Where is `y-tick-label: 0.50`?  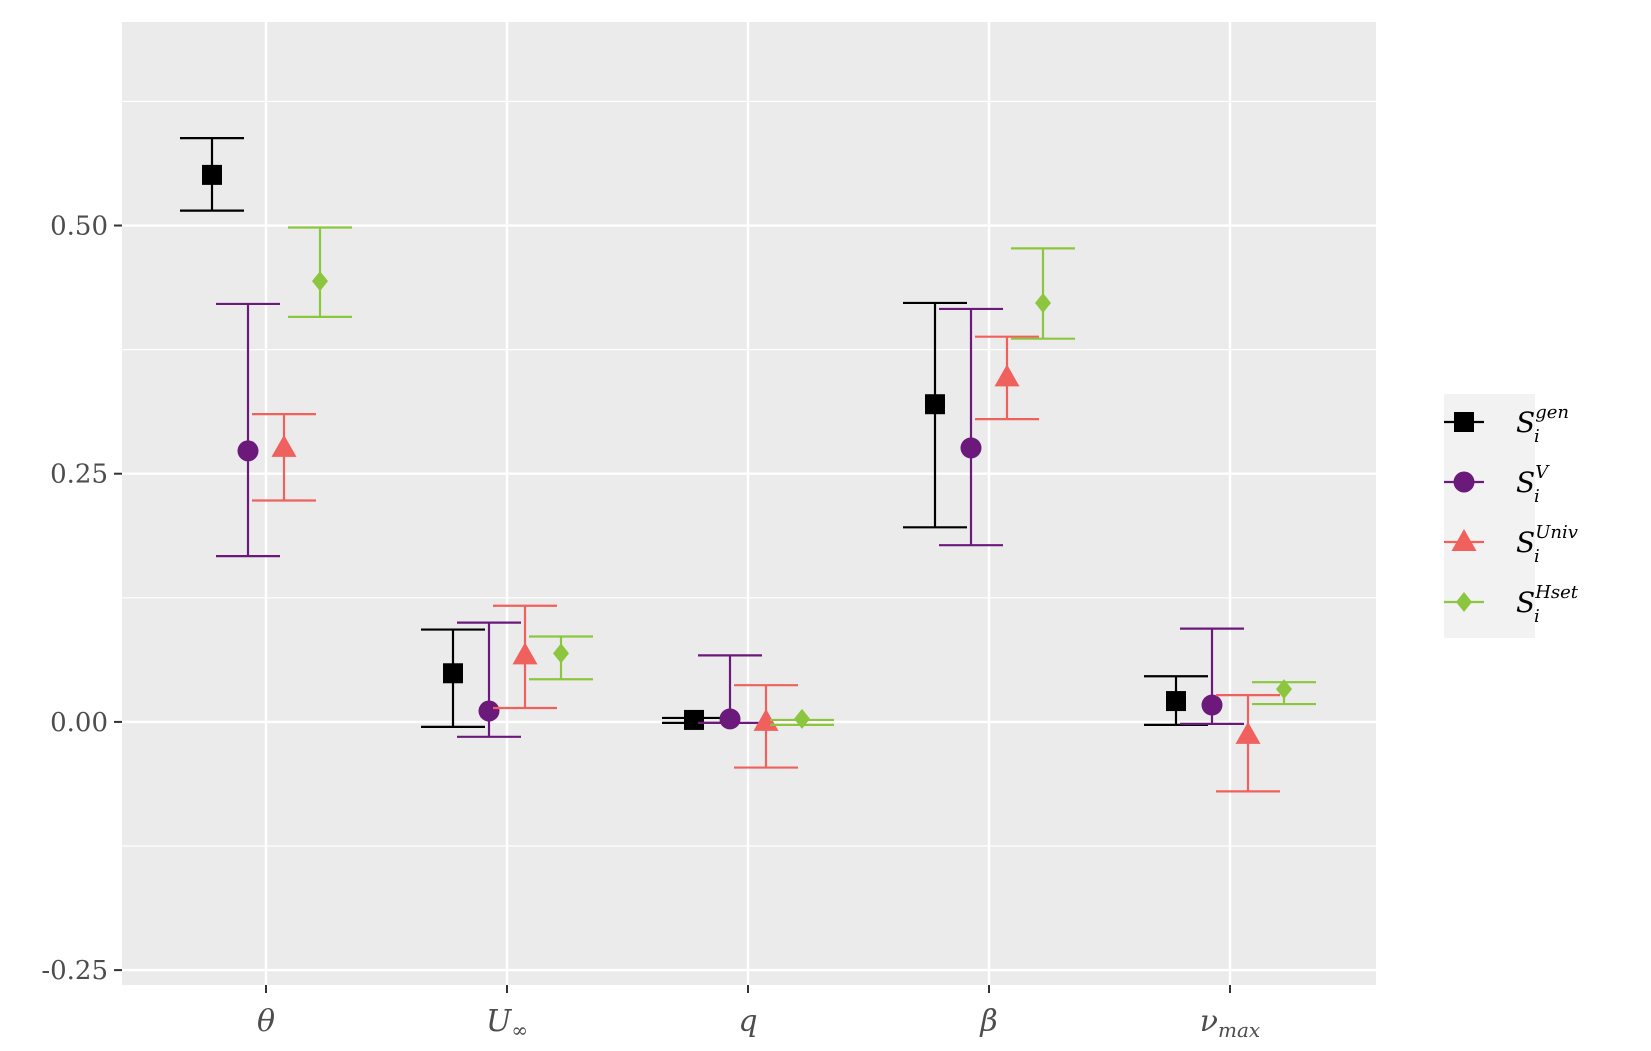
y-tick-label: 0.50 is located at coordinates (79, 227).